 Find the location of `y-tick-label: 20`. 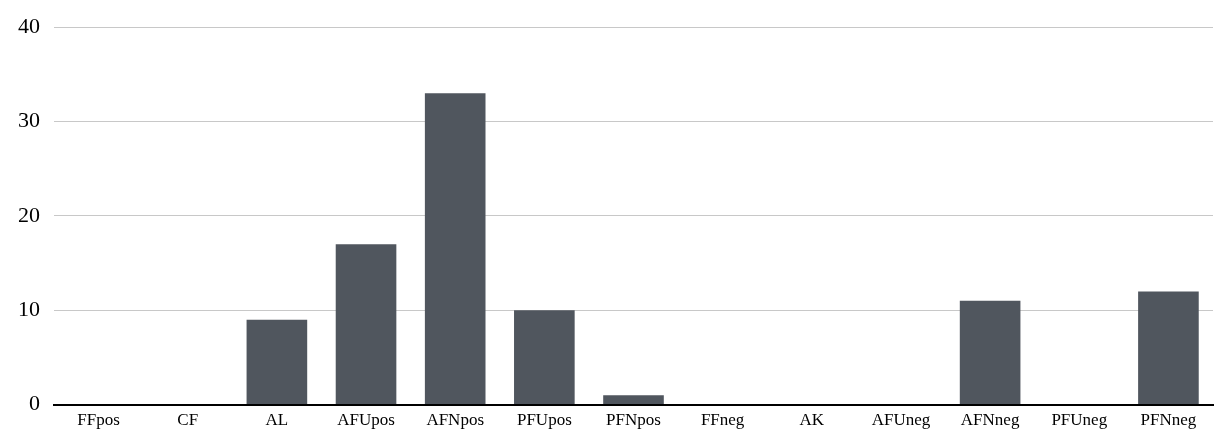

y-tick-label: 20 is located at coordinates (29, 214).